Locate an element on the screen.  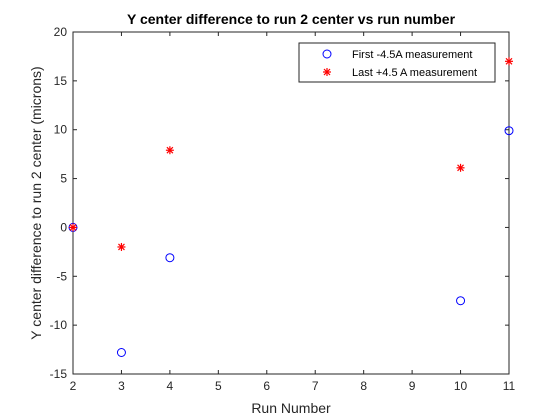
y-tick-label: 0 is located at coordinates (63, 227).